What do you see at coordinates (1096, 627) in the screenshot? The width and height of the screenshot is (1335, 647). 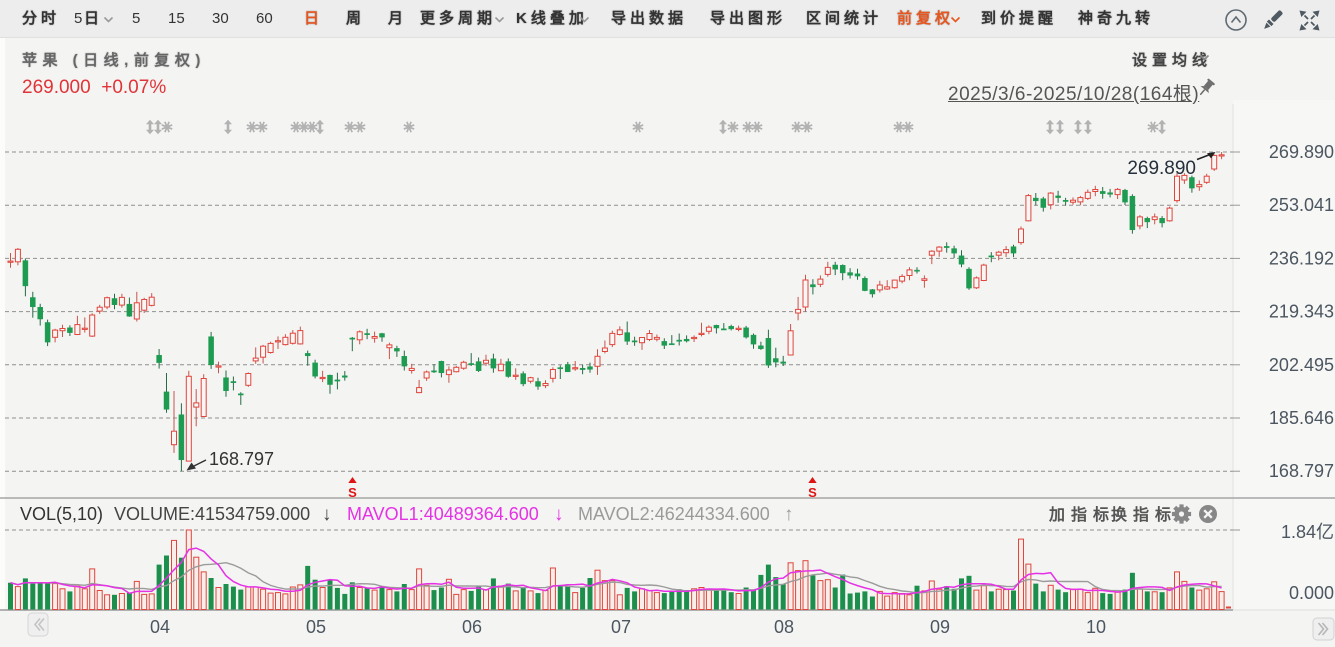 I see `svg-text: 10` at bounding box center [1096, 627].